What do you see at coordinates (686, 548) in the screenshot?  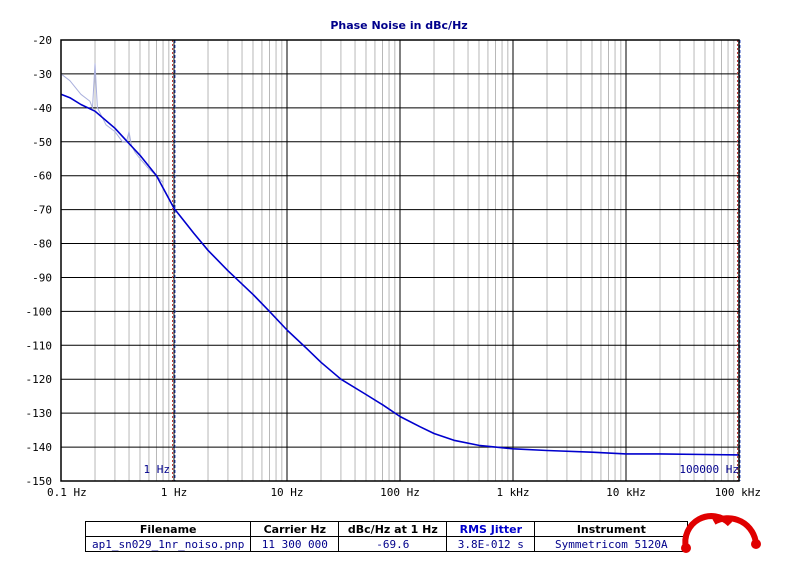 I see `logo-dot-left` at bounding box center [686, 548].